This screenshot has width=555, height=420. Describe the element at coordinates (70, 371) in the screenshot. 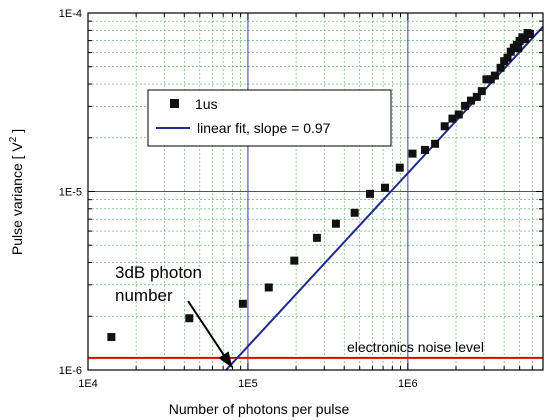

I see `y-tick-label: 1E-6` at that location.